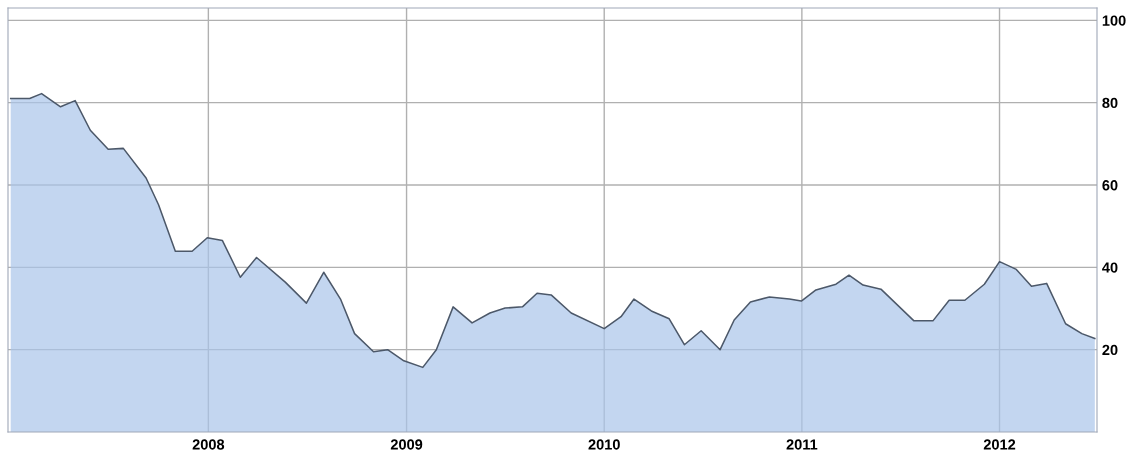  Describe the element at coordinates (604, 444) in the screenshot. I see `x-tick-label: 2010` at that location.